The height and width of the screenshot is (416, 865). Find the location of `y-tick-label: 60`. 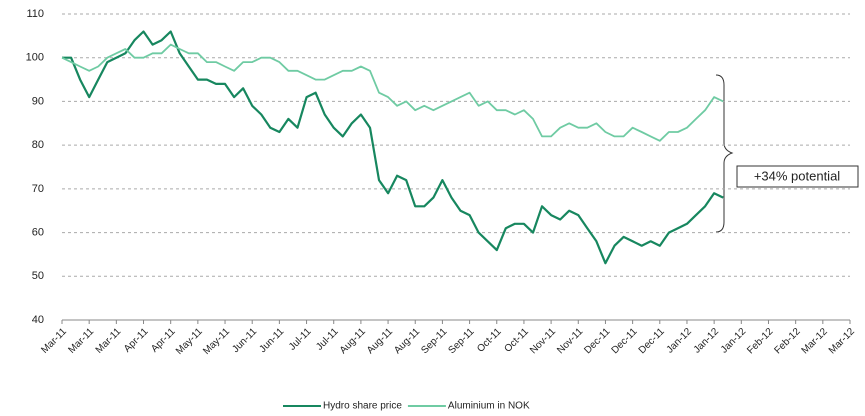

y-tick-label: 60 is located at coordinates (38, 232).